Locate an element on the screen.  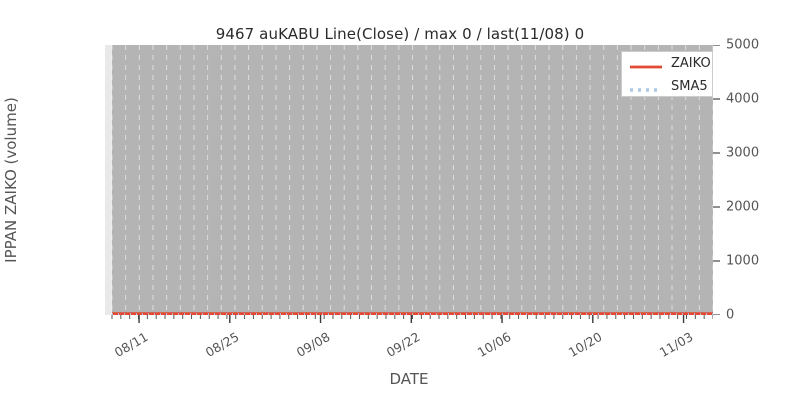
legend-entry-zaiko: ZAIKO is located at coordinates (667, 63).